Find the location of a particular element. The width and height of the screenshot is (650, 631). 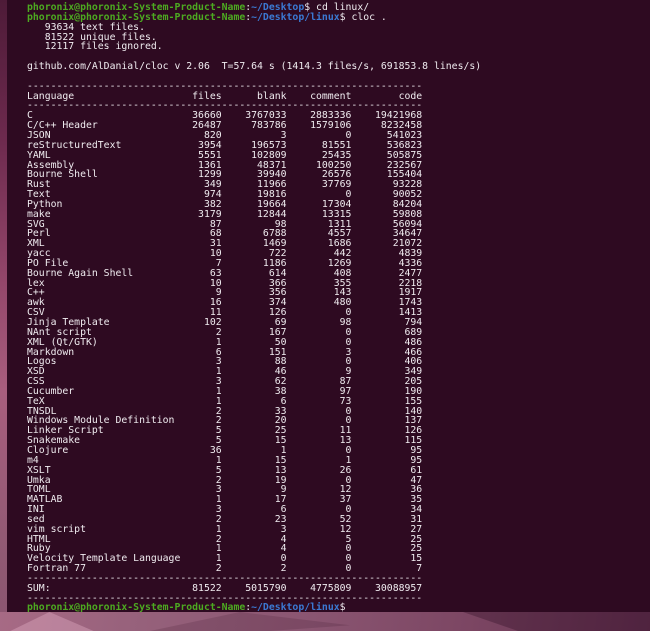

table-row: C 36660 3767033 2883336 19421968 is located at coordinates (225, 116).